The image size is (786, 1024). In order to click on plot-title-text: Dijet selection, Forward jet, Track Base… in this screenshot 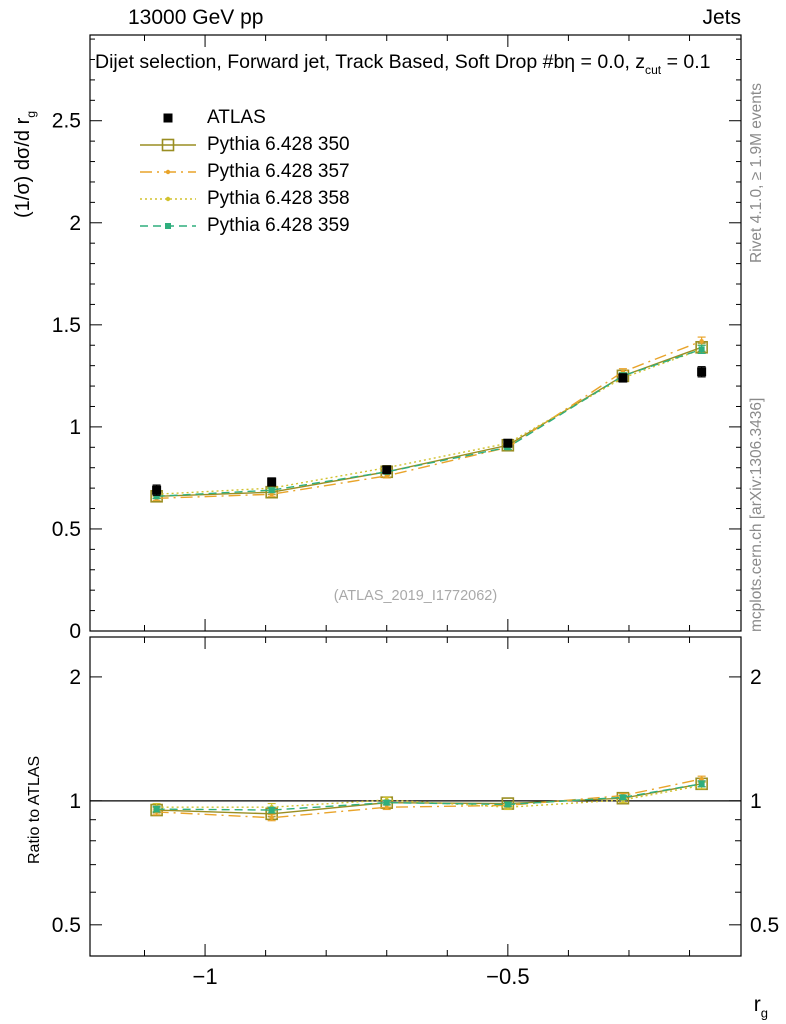, I will do `click(370, 62)`.